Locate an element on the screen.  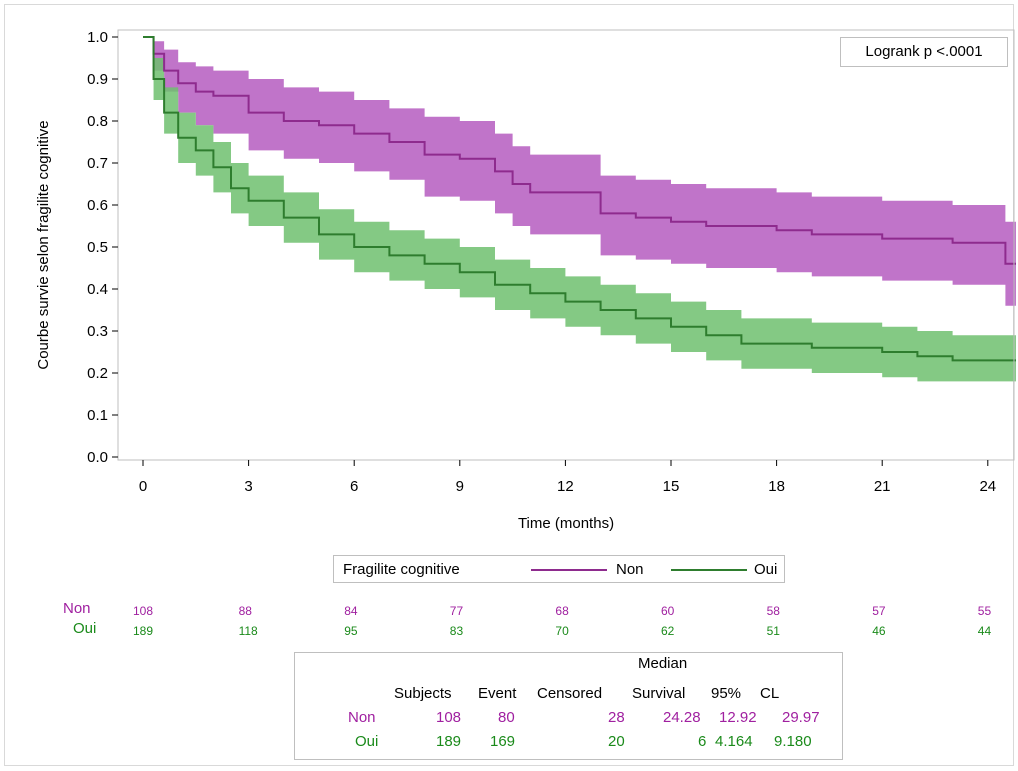
risk-non-value: 108 is located at coordinates (143, 611).